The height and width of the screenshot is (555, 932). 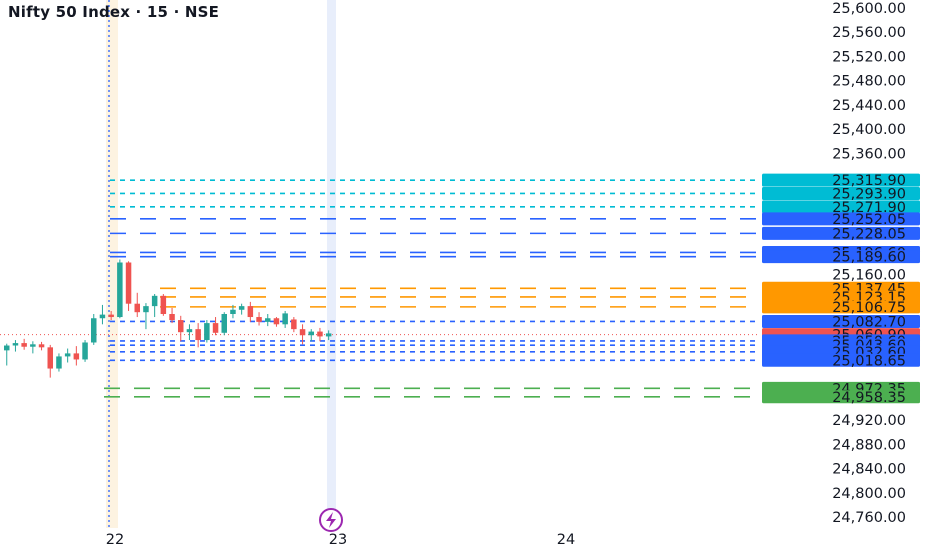 I want to click on price-tick-label: 25,360.00, so click(x=869, y=154).